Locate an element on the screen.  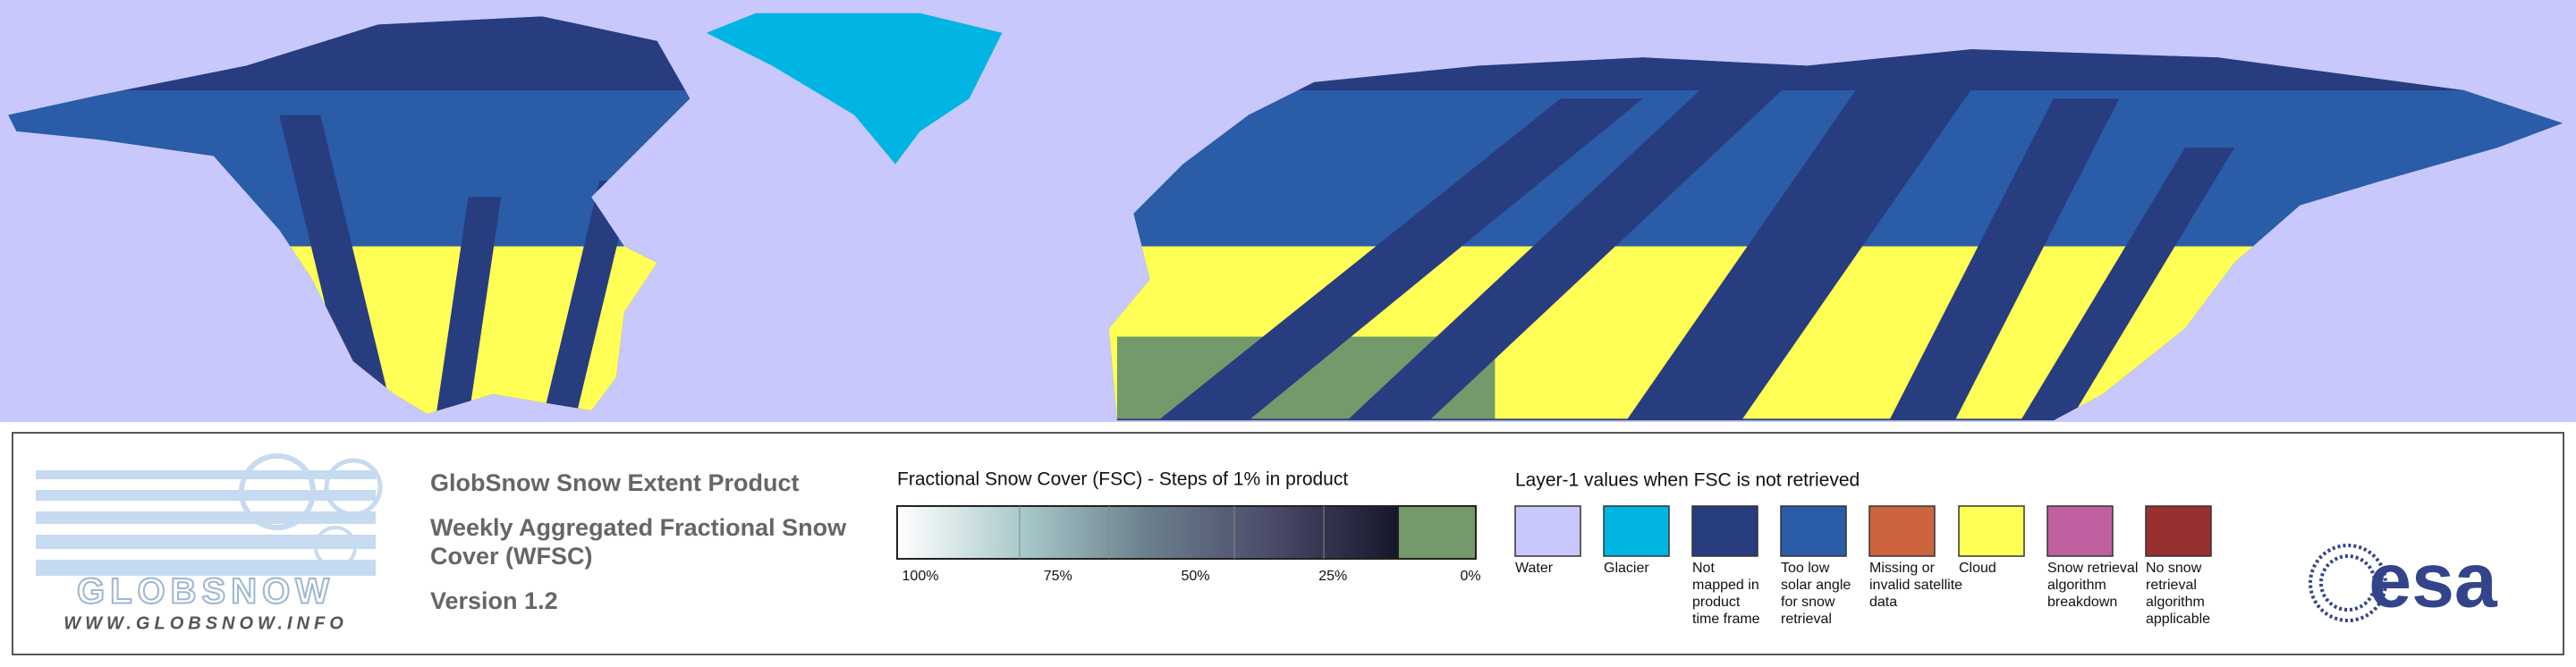
esa-logo: esa is located at coordinates (2403, 581).